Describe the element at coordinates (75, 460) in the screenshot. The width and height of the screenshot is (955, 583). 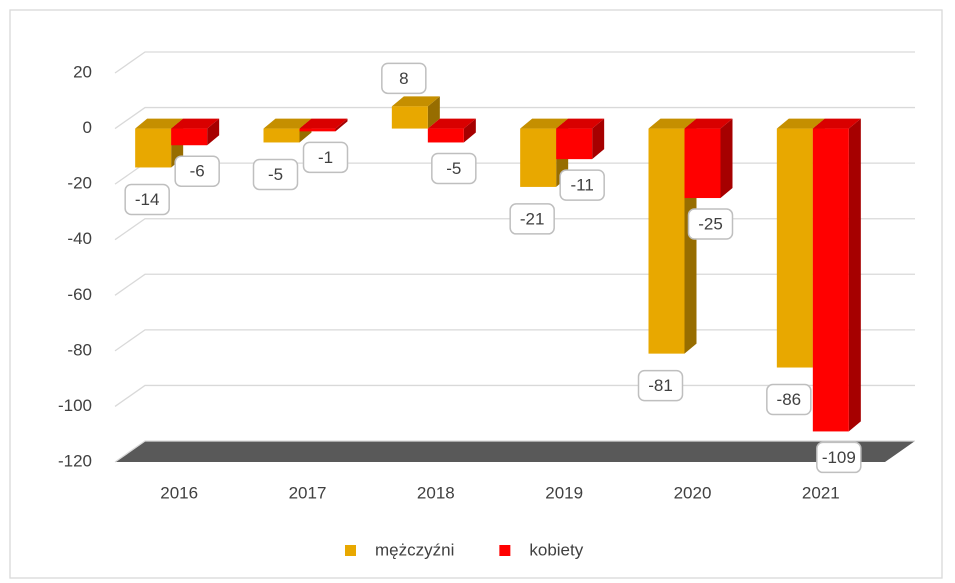
I see `y-tick-label: -120` at that location.